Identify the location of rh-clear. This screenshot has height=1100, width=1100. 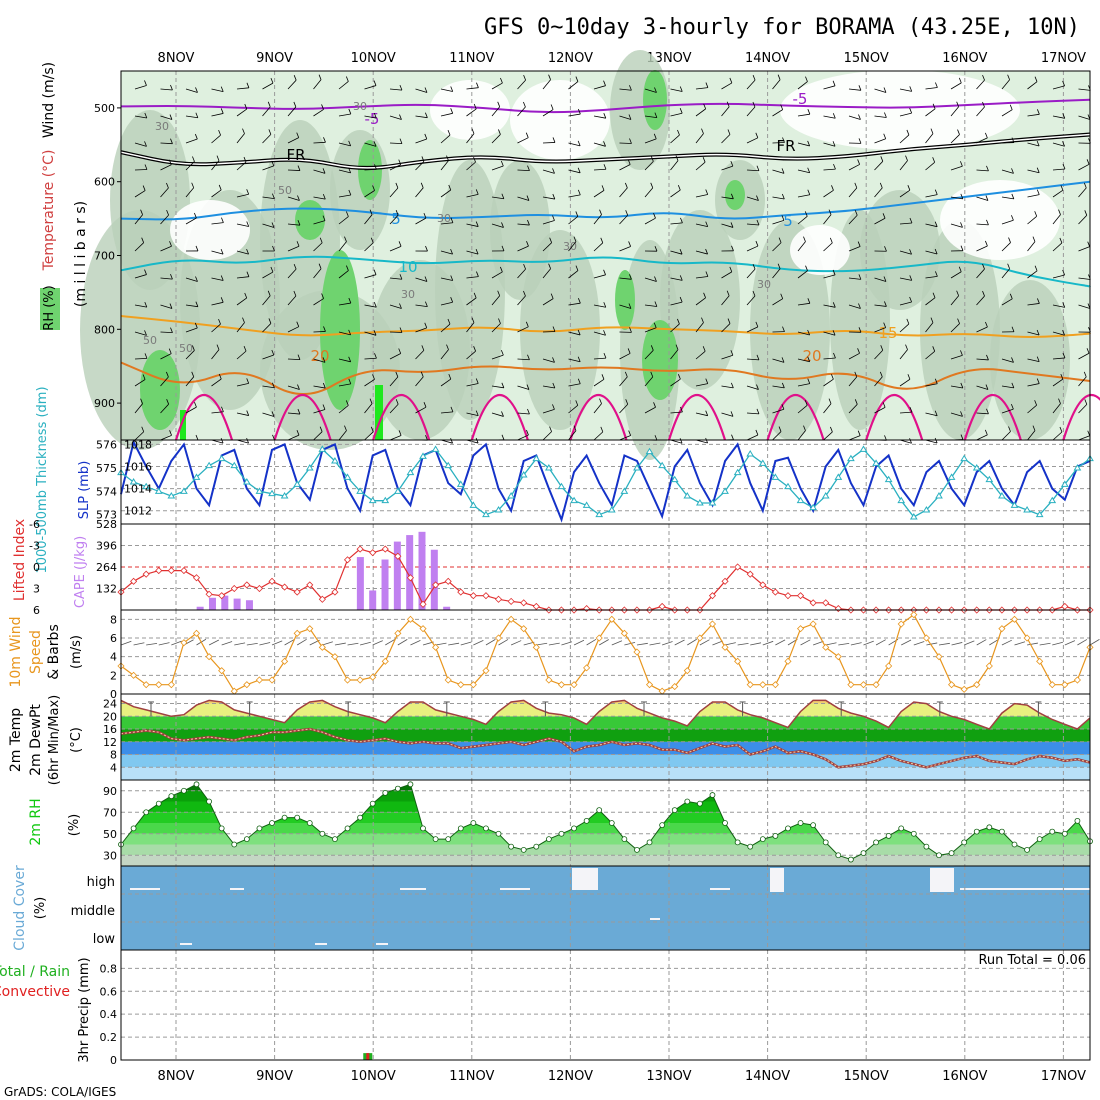
(470, 110).